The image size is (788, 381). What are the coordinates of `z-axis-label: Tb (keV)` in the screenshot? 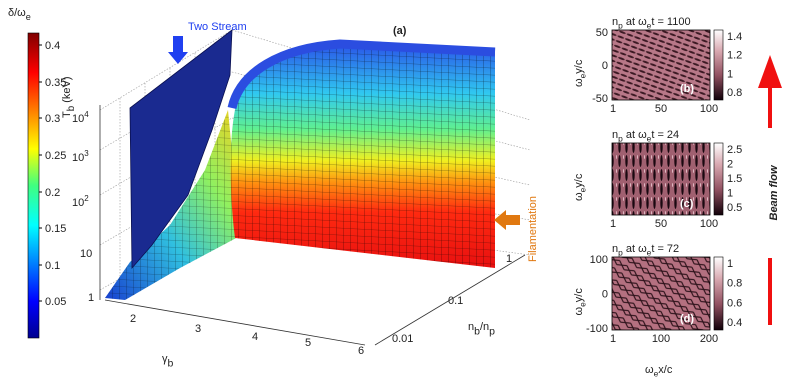 It's located at (69, 97).